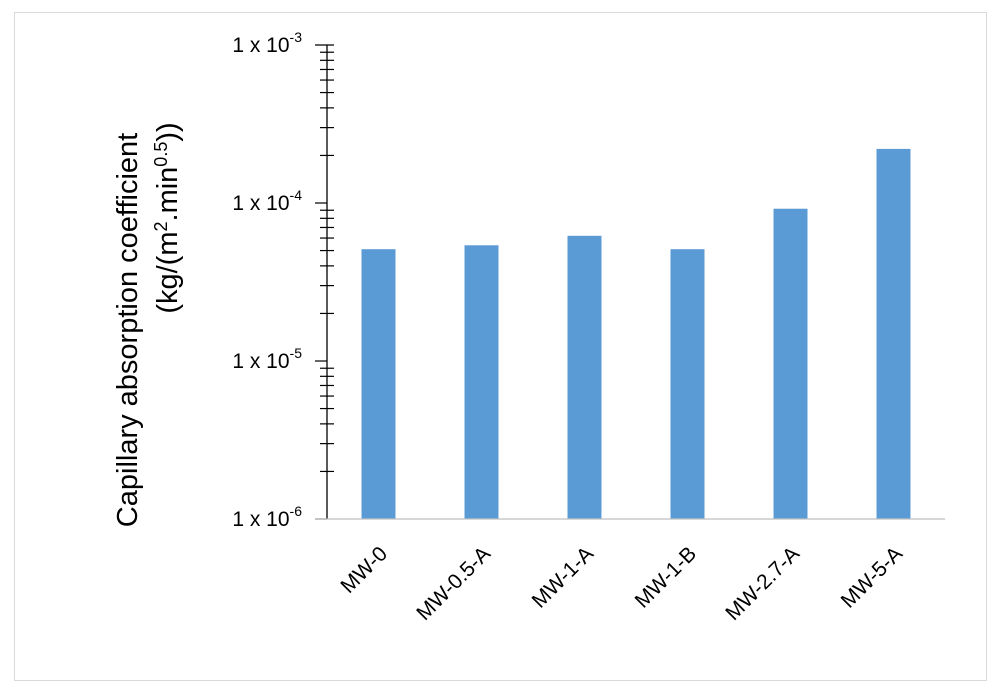 This screenshot has width=1003, height=693. What do you see at coordinates (563, 577) in the screenshot?
I see `x-tick-label: MW-1-A` at bounding box center [563, 577].